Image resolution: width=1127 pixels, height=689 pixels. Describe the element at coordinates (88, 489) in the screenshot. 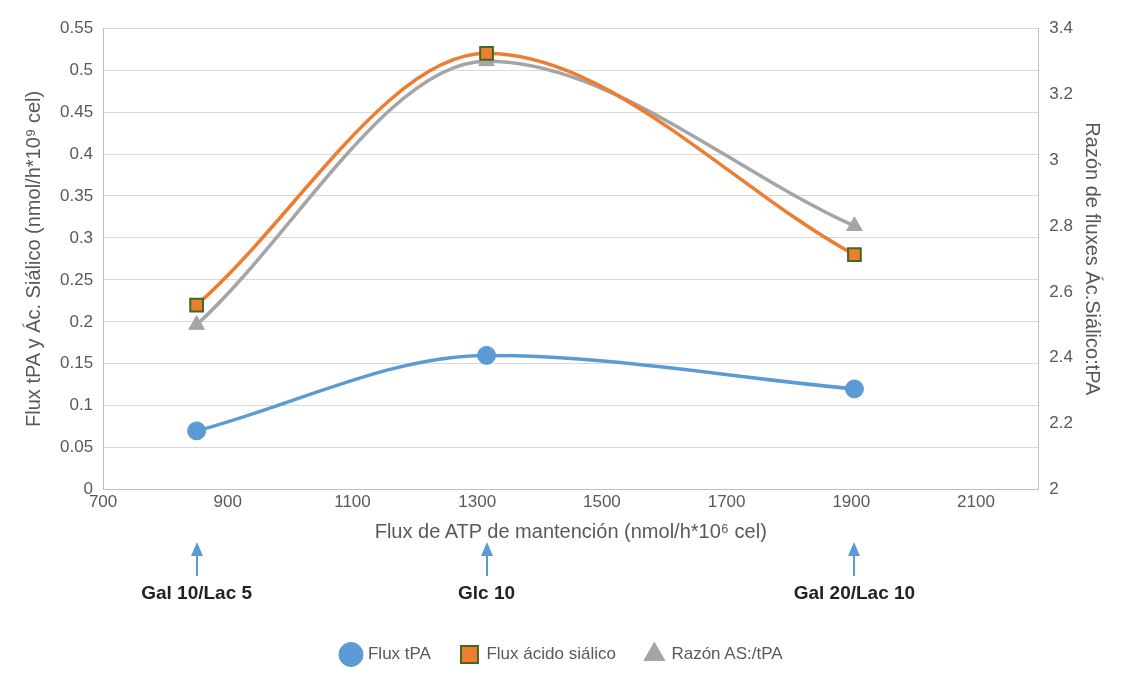

I see `y-tick-label: 0` at that location.